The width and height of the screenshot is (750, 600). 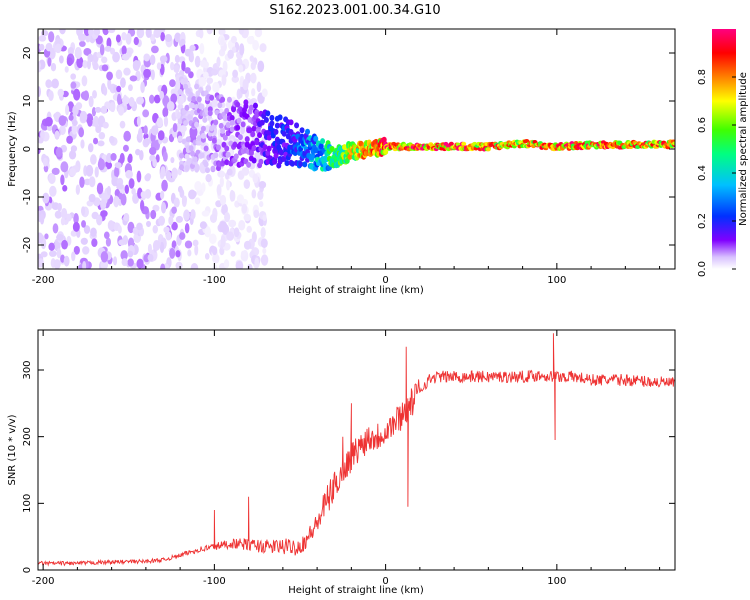 I want to click on top-x-tick-label: -200, so click(x=43, y=280).